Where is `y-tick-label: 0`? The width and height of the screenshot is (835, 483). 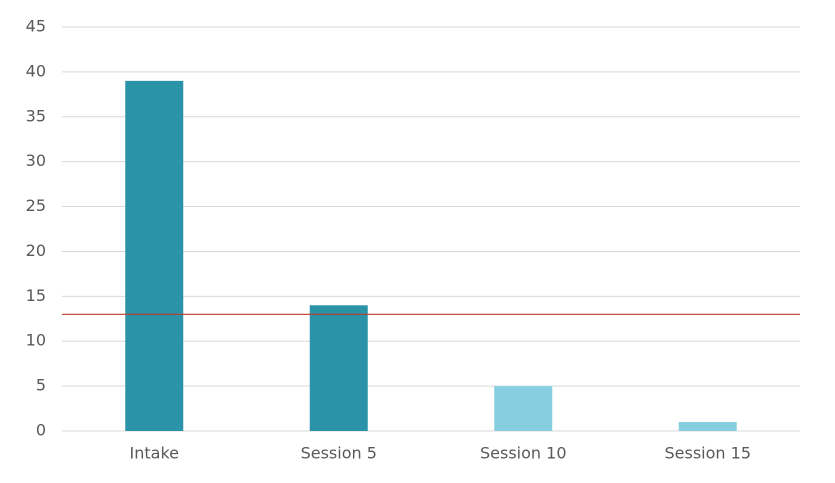
y-tick-label: 0 is located at coordinates (41, 430).